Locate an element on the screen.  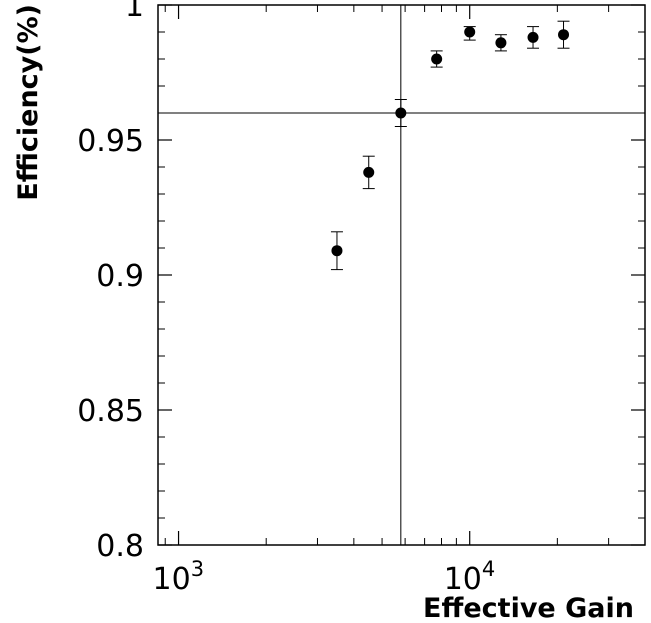
x-tick-label: 10⁴ is located at coordinates (470, 577).